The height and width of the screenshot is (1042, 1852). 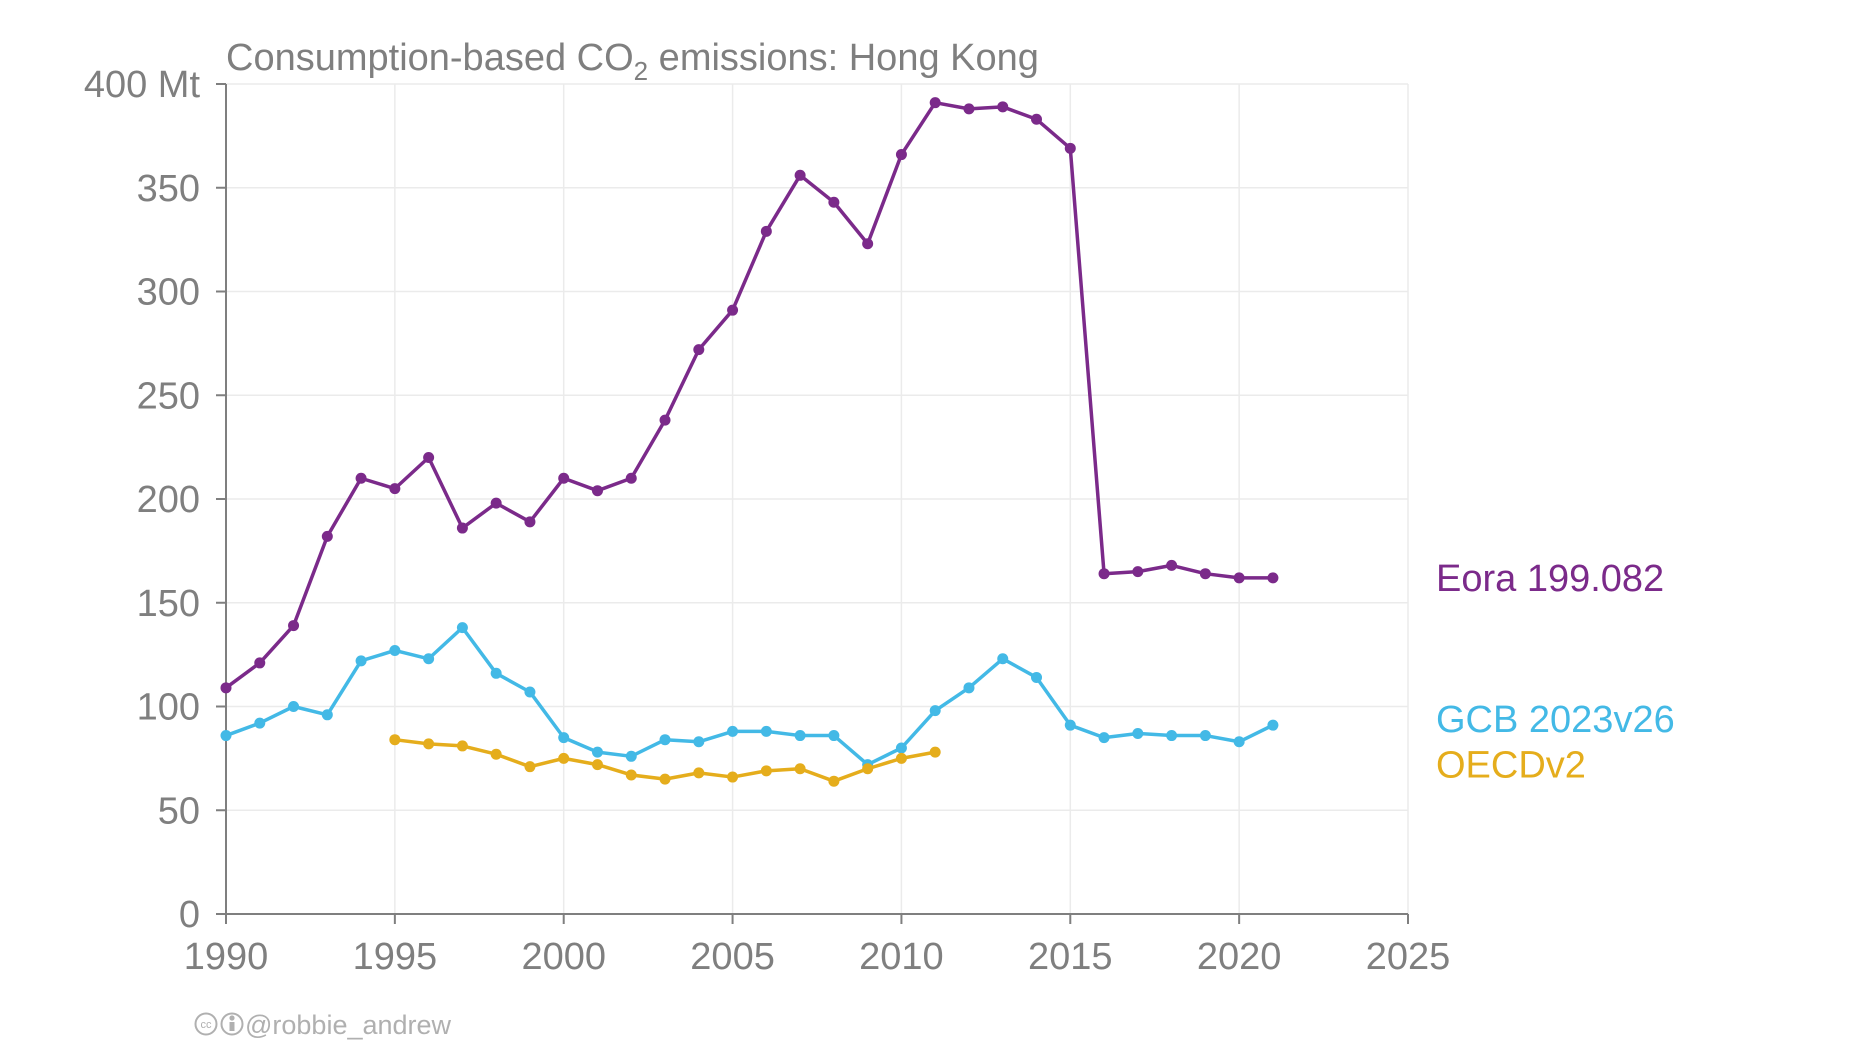 I want to click on y-axis-ticks: 0 50 100 150 200 250 300 350 400 Mt, so click(x=155, y=500).